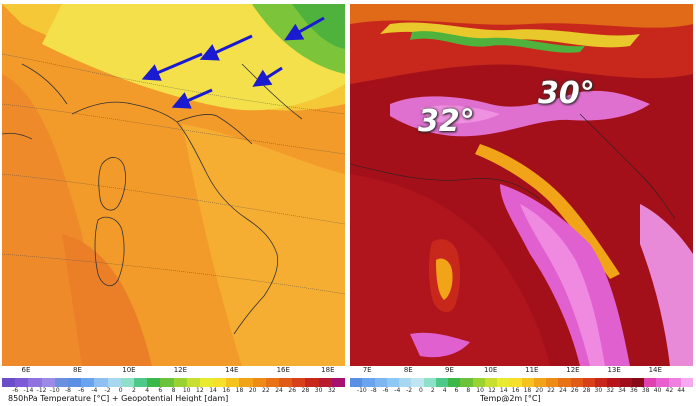  I want to click on lon-tick: 10E, so click(490, 370).